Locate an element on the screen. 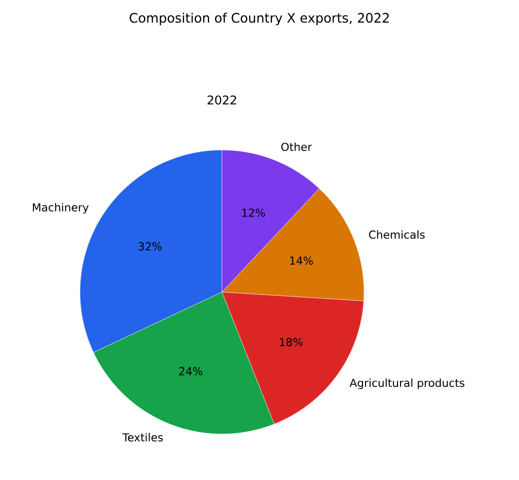  slice-label: Machinery is located at coordinates (60, 208).